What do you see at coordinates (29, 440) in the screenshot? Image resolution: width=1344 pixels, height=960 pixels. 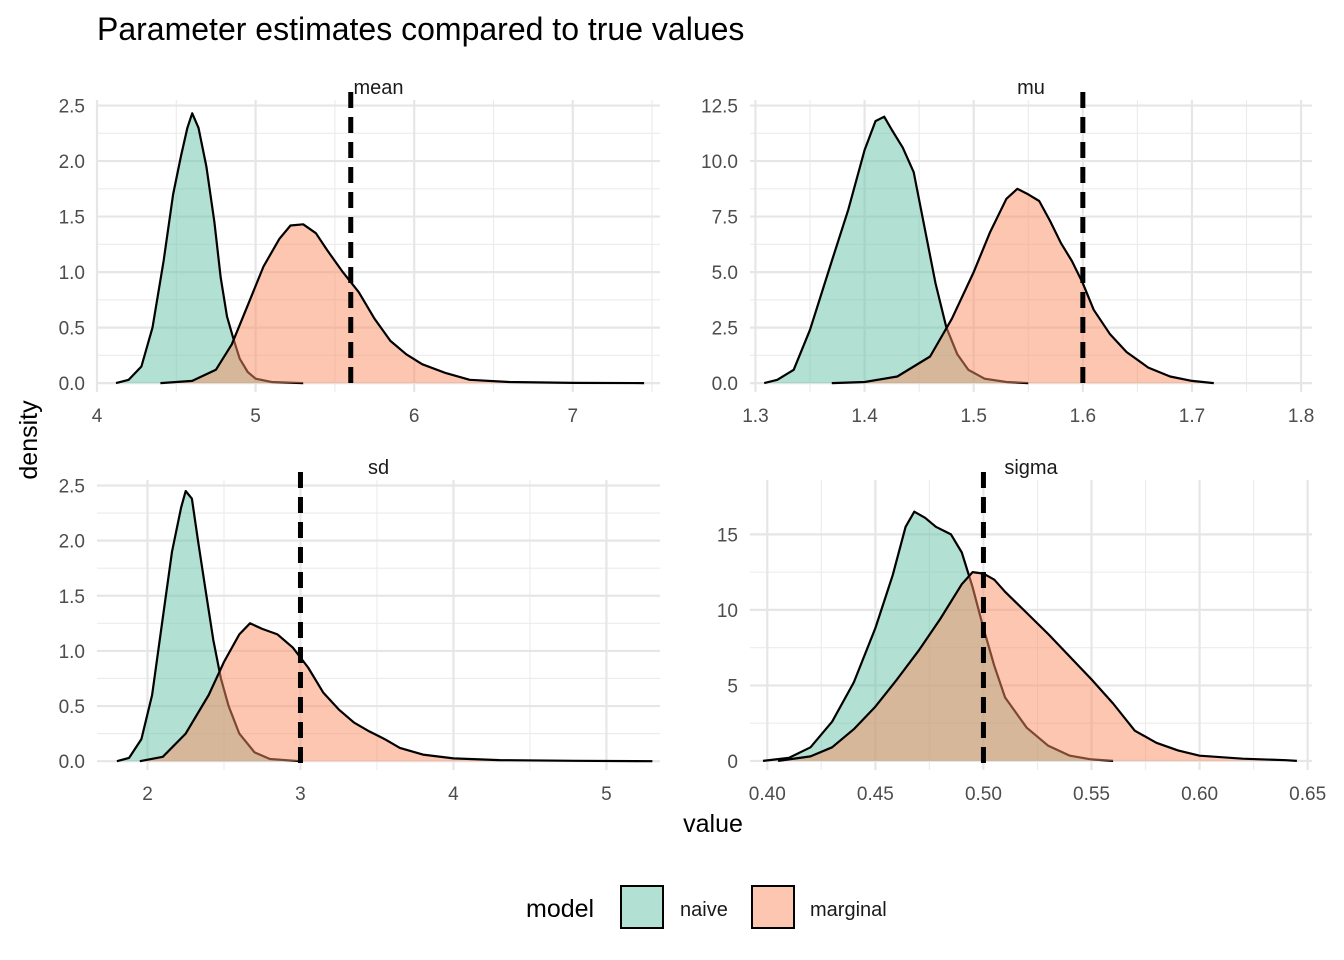 I see `y-axis-title: density` at bounding box center [29, 440].